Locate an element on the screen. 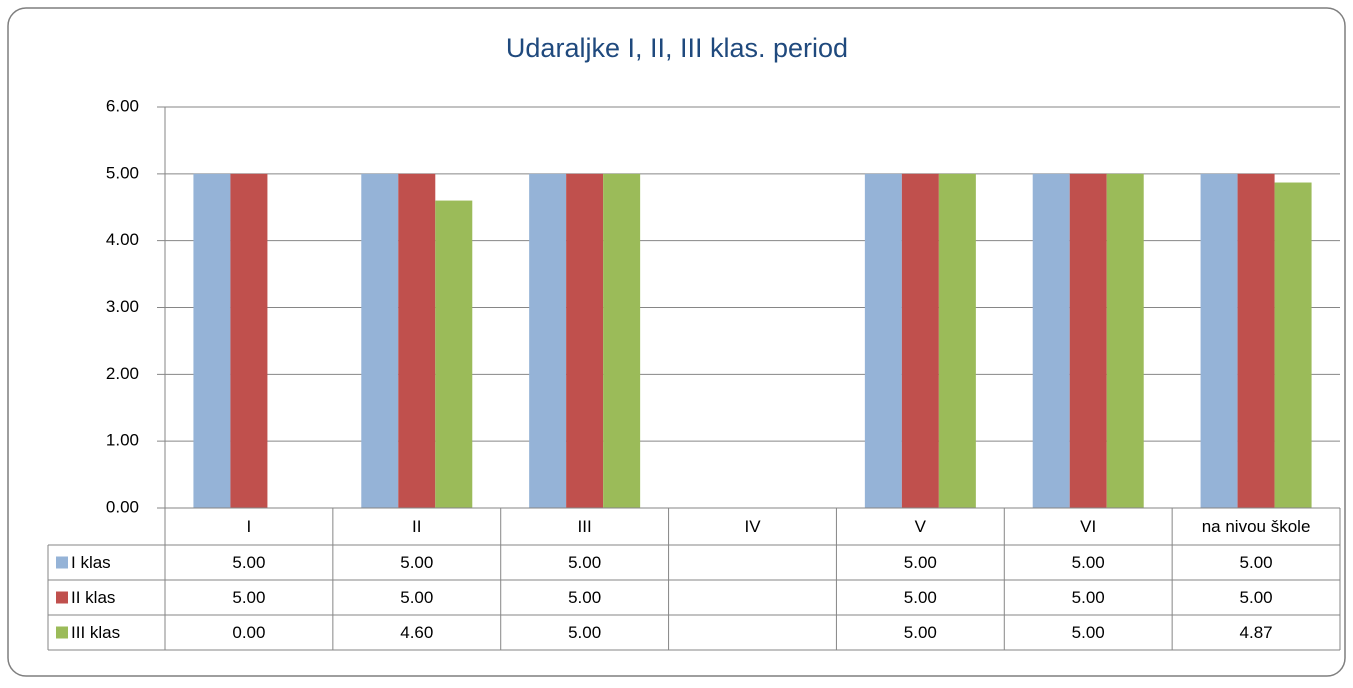 This screenshot has height=688, width=1353. x-tick-label: III is located at coordinates (585, 526).